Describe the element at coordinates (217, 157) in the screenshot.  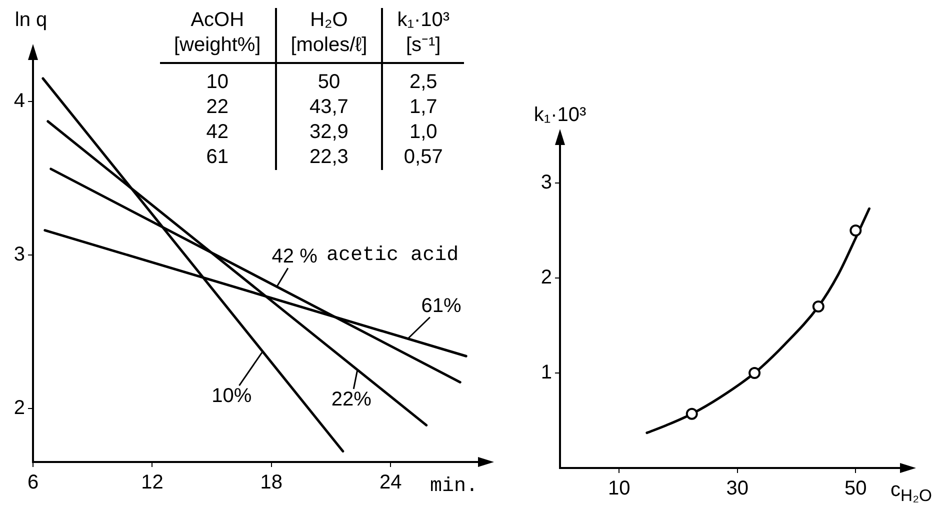
I see `category-label: 61` at that location.